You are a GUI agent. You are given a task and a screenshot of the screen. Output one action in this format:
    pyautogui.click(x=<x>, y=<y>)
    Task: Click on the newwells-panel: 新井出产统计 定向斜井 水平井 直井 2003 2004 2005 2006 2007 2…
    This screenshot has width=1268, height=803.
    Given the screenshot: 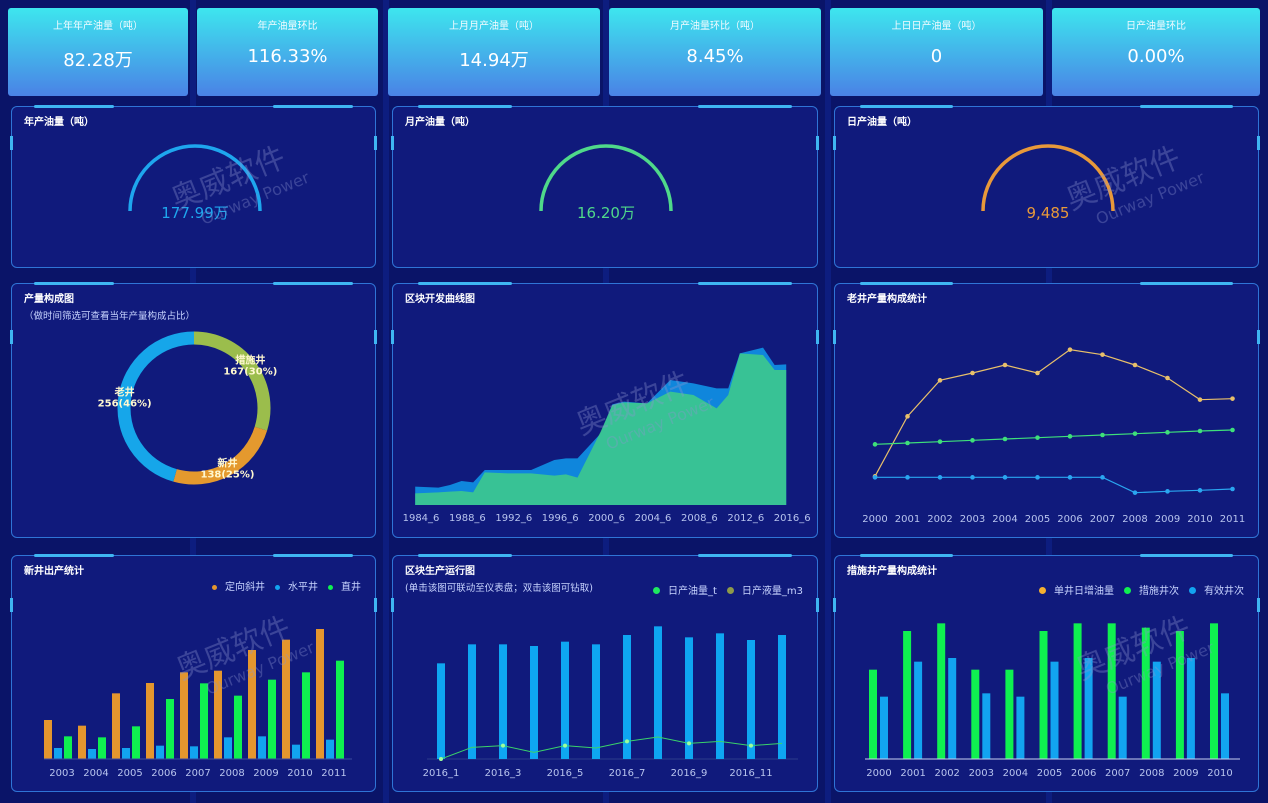 What is the action you would take?
    pyautogui.click(x=193, y=673)
    